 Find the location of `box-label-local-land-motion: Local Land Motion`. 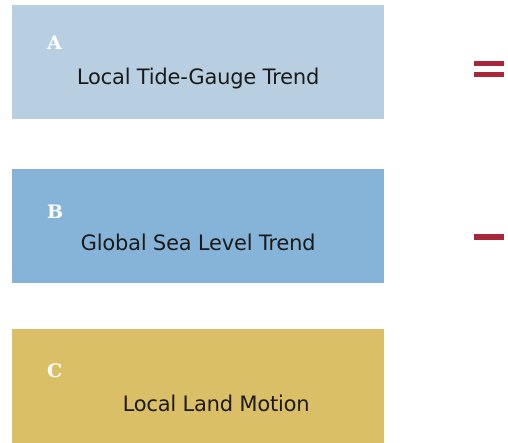

box-label-local-land-motion: Local Land Motion is located at coordinates (216, 404).